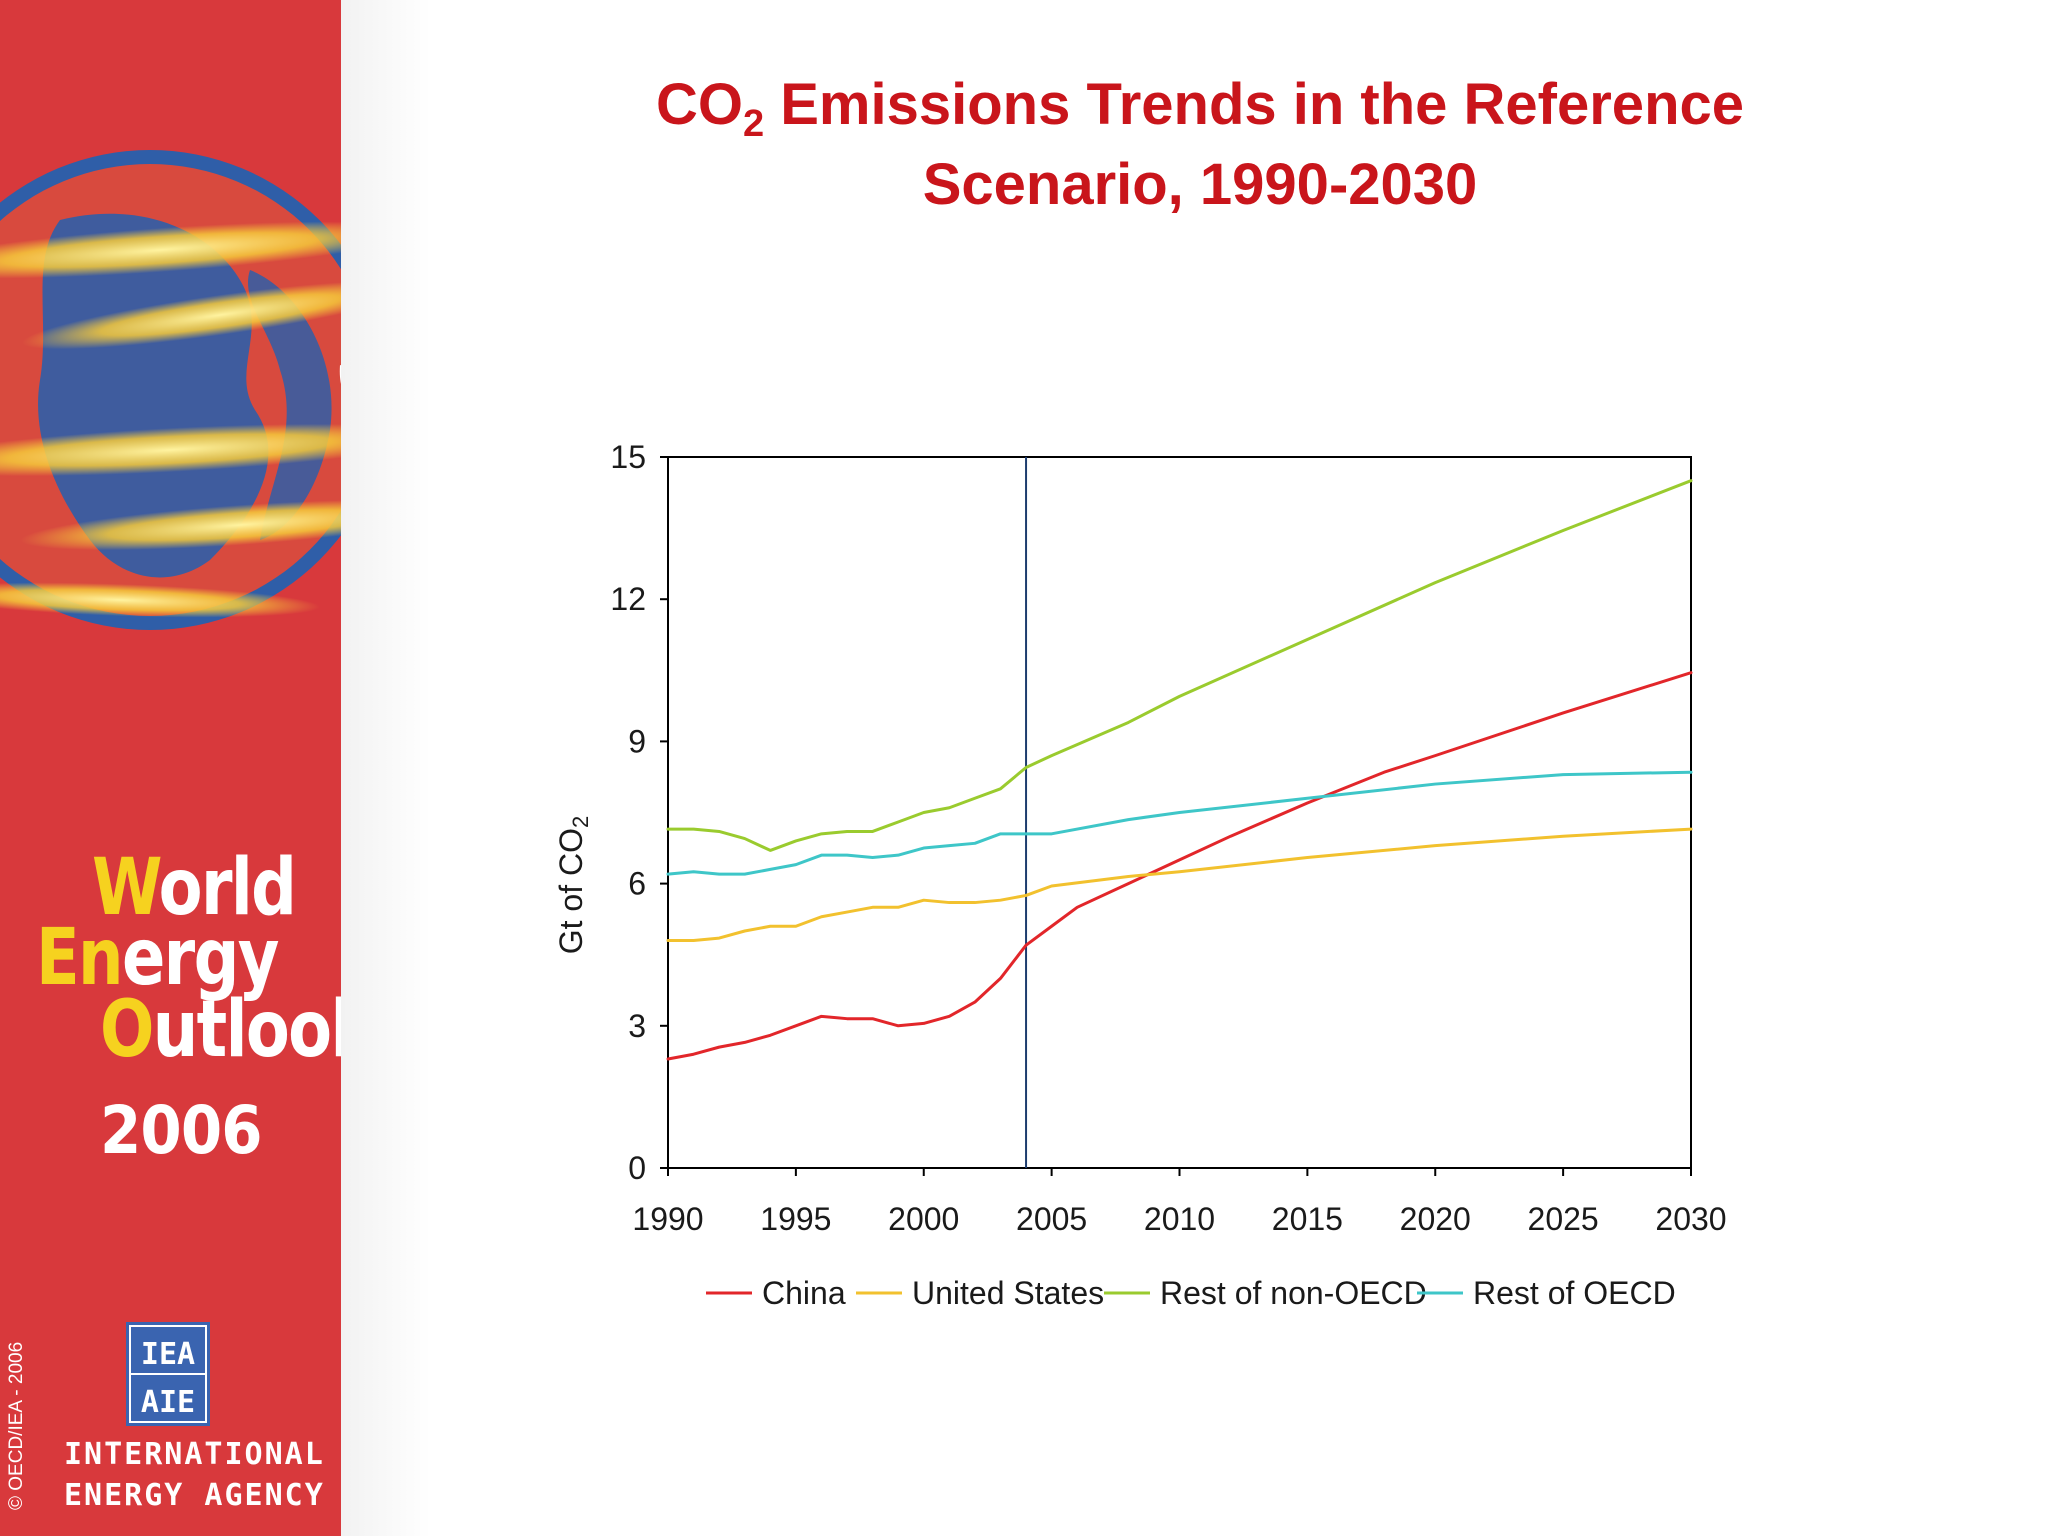  What do you see at coordinates (1293, 1293) in the screenshot?
I see `legend-label-rest-of-non-oecd: Rest of non-OECD` at bounding box center [1293, 1293].